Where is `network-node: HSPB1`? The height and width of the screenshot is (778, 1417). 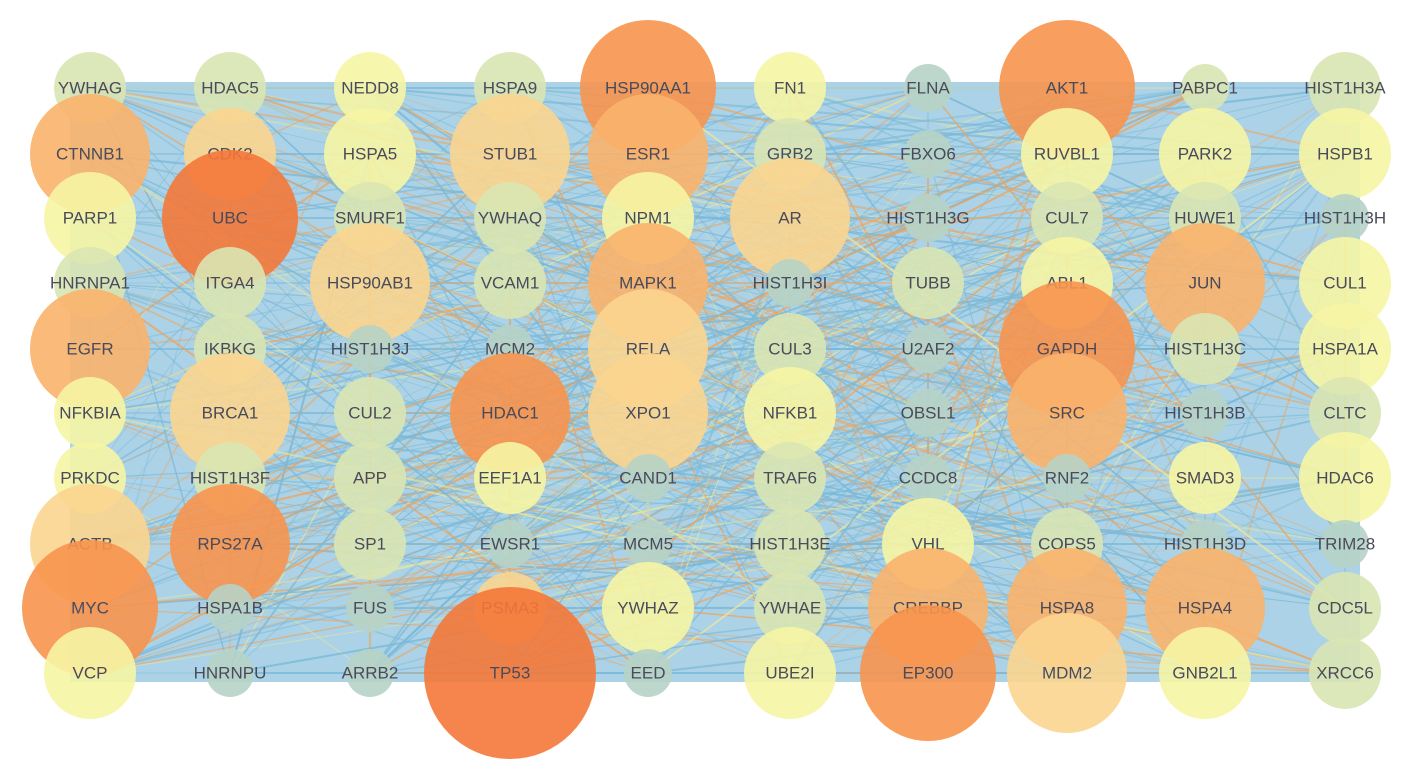 network-node: HSPB1 is located at coordinates (1345, 154).